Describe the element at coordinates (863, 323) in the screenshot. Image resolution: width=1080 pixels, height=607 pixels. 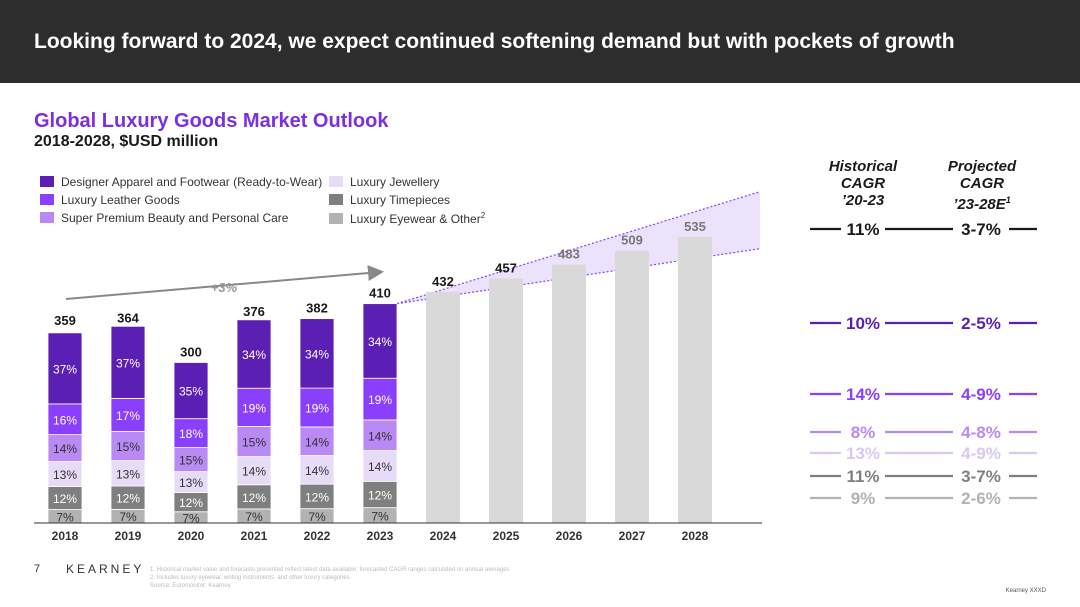
I see `historical-cagr-value: 10%` at that location.